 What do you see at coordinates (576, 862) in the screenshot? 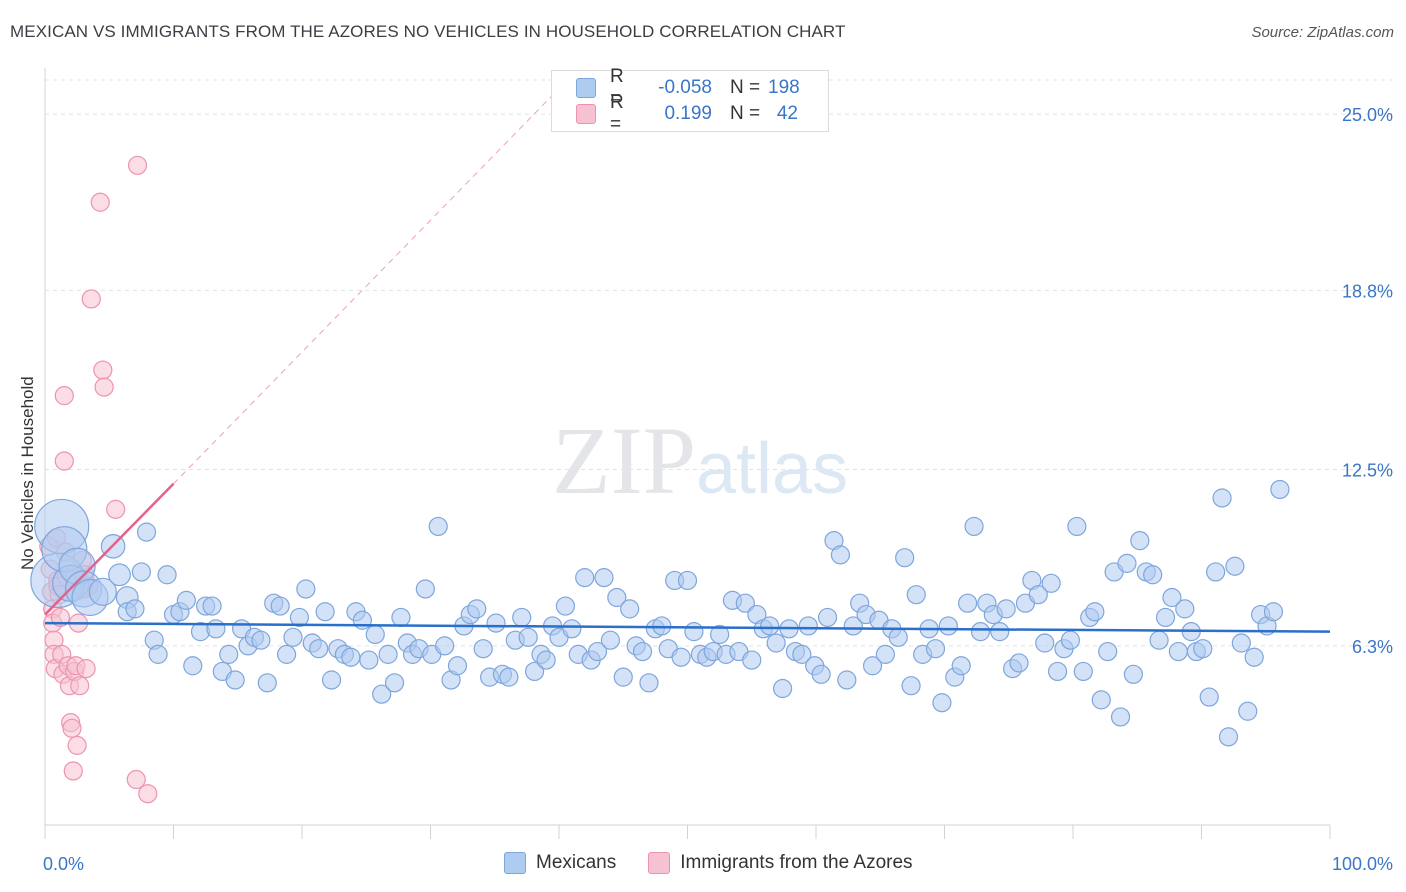
I see `legend-label-mexicans: Mexicans` at bounding box center [576, 862].